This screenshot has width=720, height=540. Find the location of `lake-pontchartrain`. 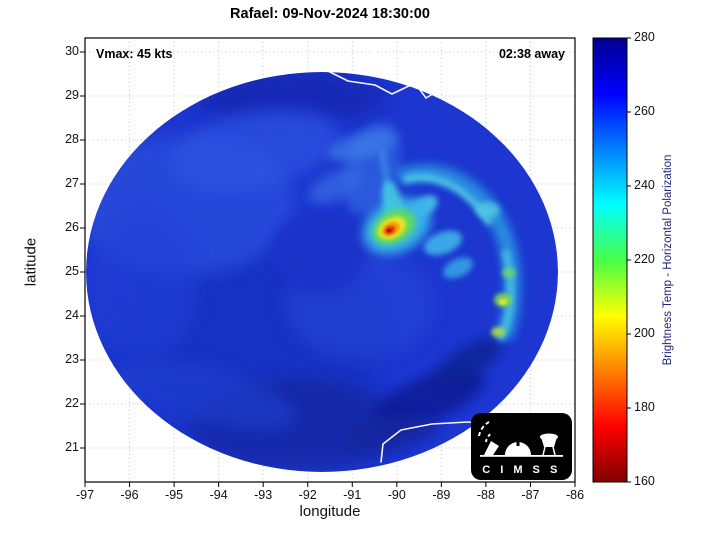

lake-pontchartrain is located at coordinates (390, 48).